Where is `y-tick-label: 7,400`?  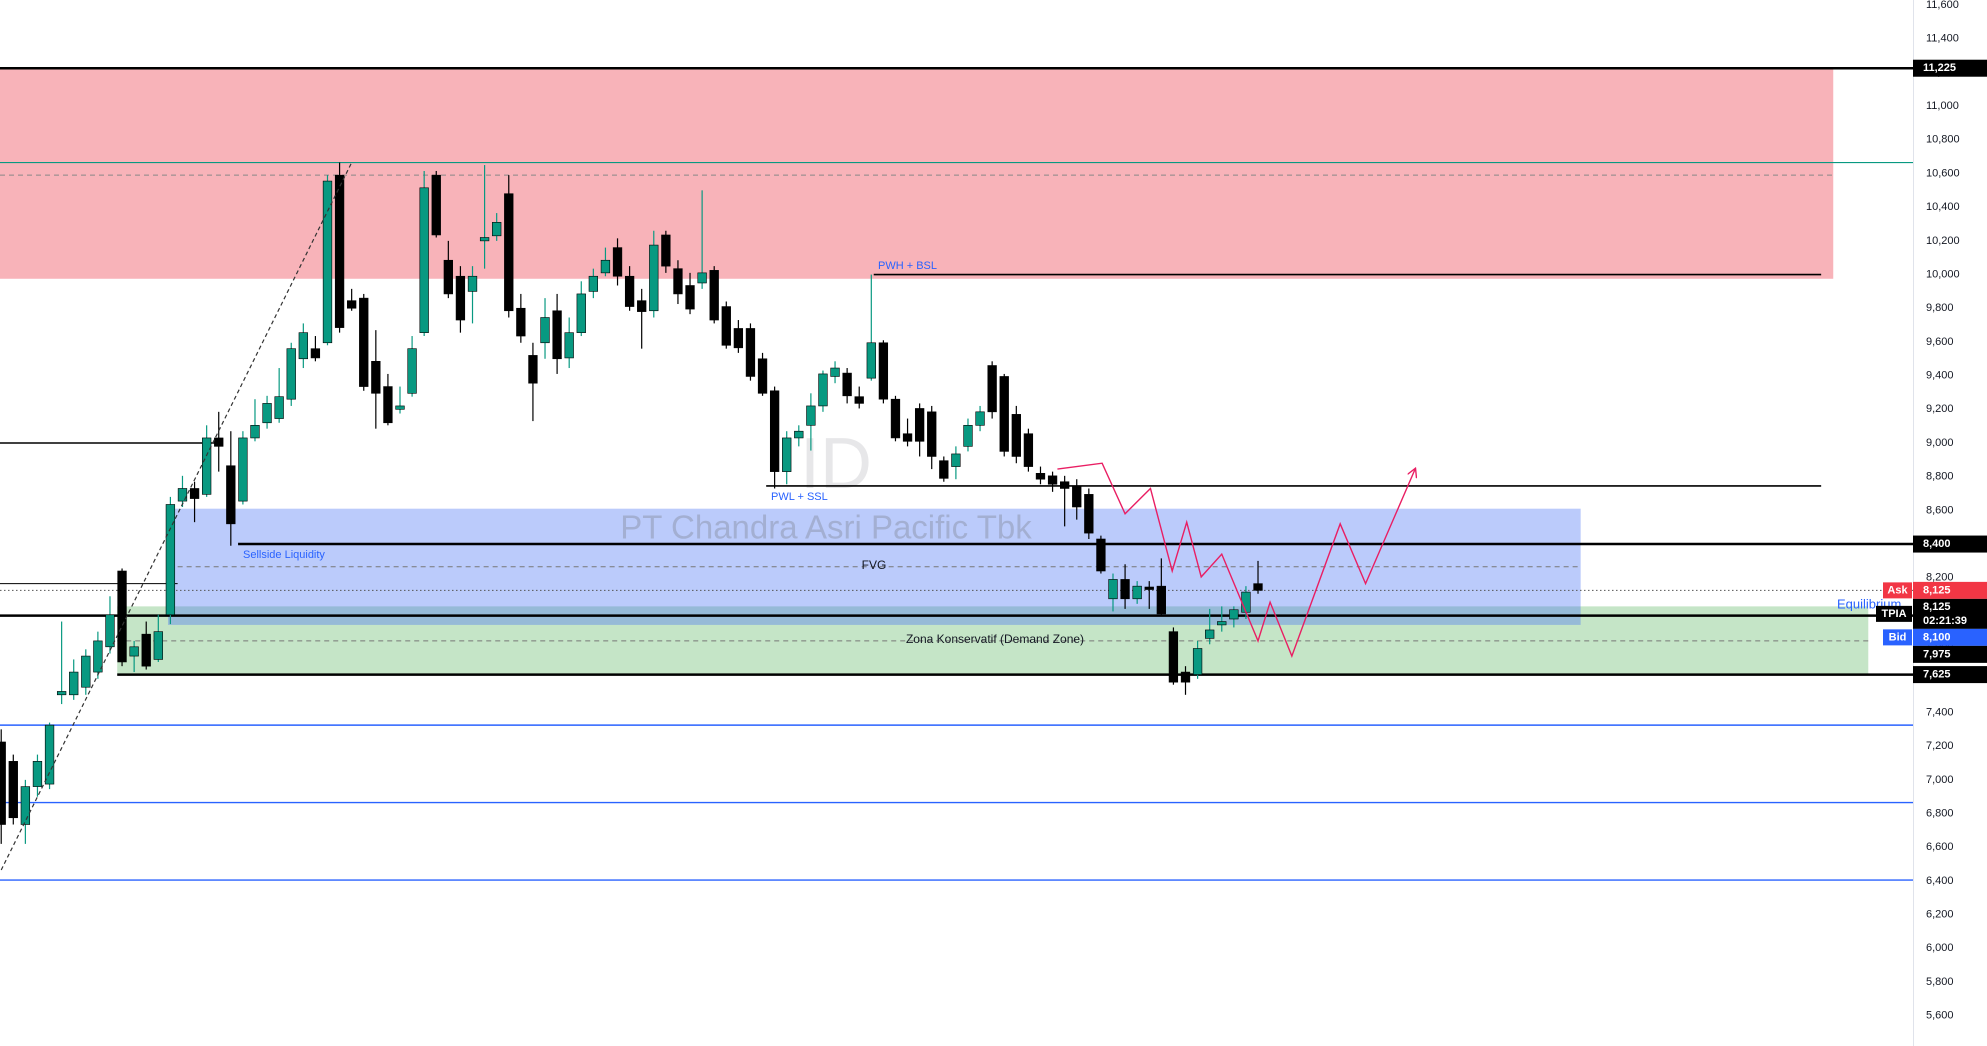
y-tick-label: 7,400 is located at coordinates (1940, 712).